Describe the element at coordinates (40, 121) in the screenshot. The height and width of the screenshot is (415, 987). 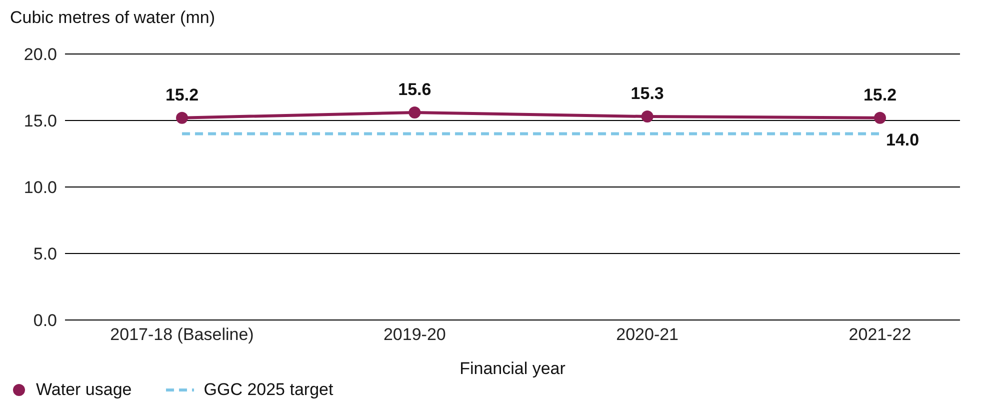
I see `y-tick-label: 15.0` at that location.